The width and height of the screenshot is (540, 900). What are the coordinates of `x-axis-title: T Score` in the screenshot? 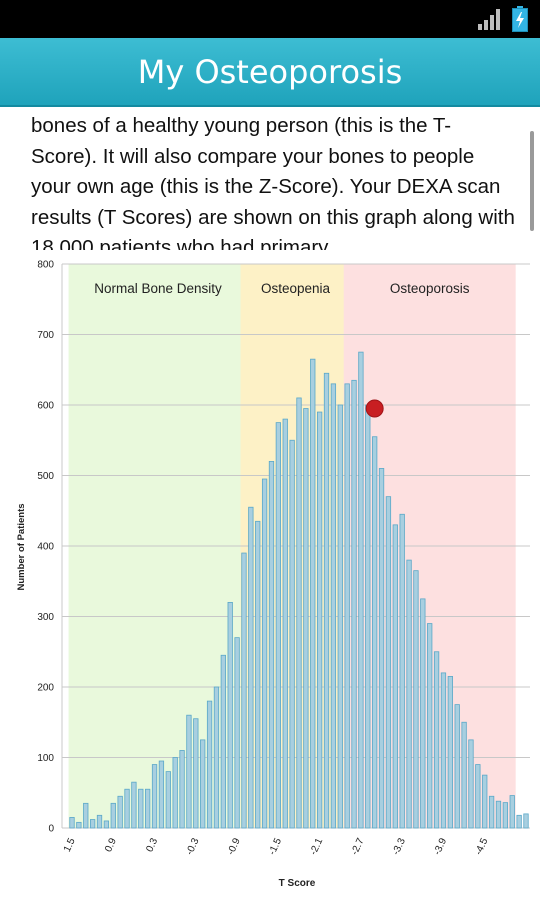 It's located at (297, 883).